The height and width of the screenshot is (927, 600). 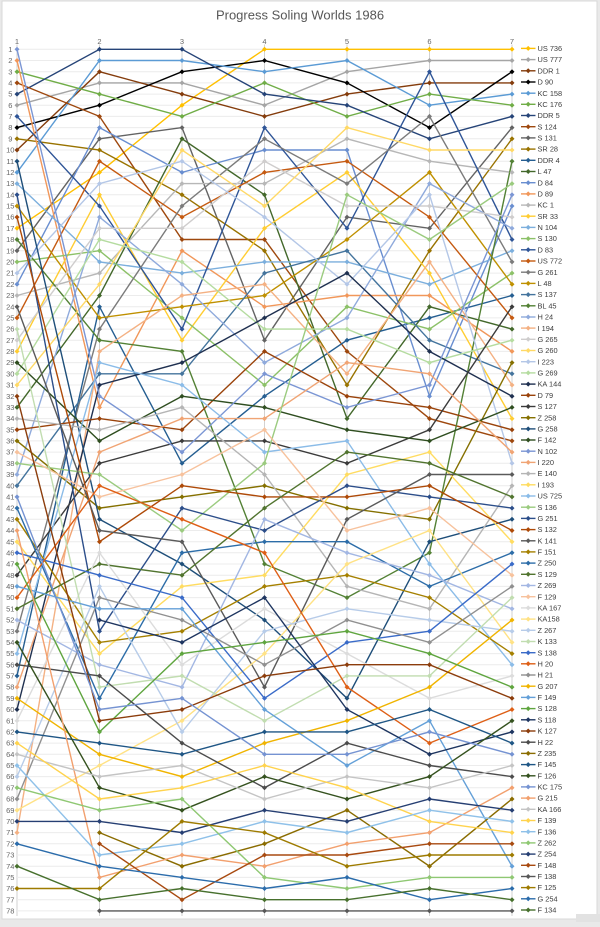 What do you see at coordinates (550, 93) in the screenshot?
I see `svg-text: KC 158` at bounding box center [550, 93].